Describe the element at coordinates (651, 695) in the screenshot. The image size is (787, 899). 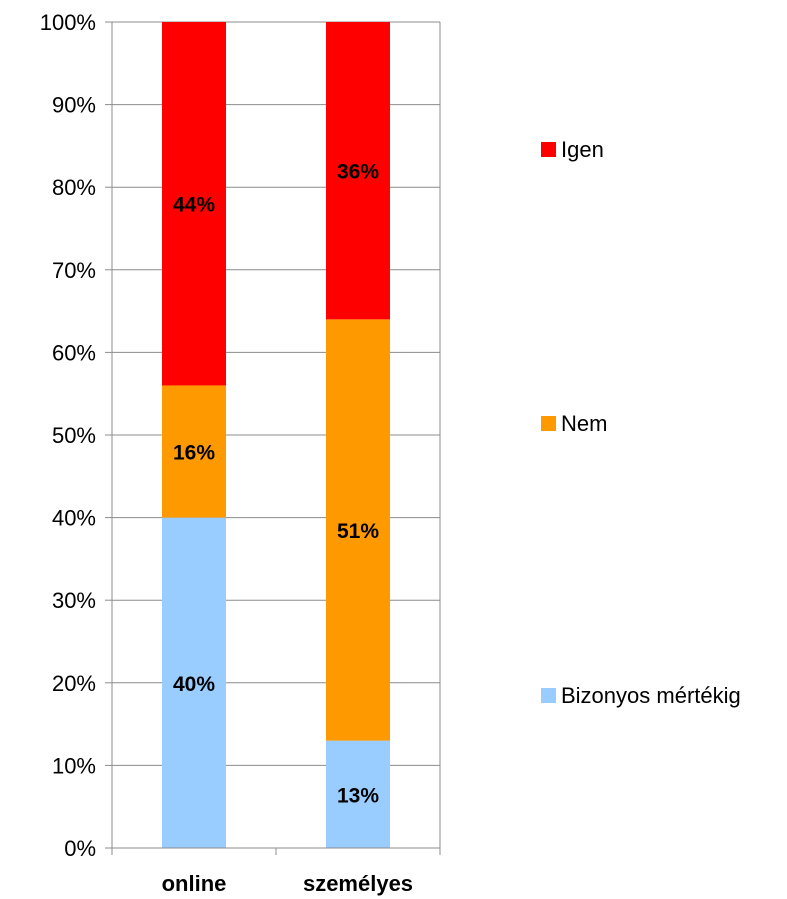
I see `legend-label: Bizonyos mértékig` at that location.